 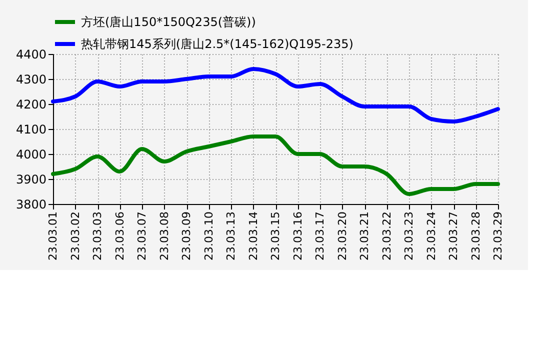 What do you see at coordinates (253, 236) in the screenshot?
I see `x-tick-label: 23.03.14` at bounding box center [253, 236].